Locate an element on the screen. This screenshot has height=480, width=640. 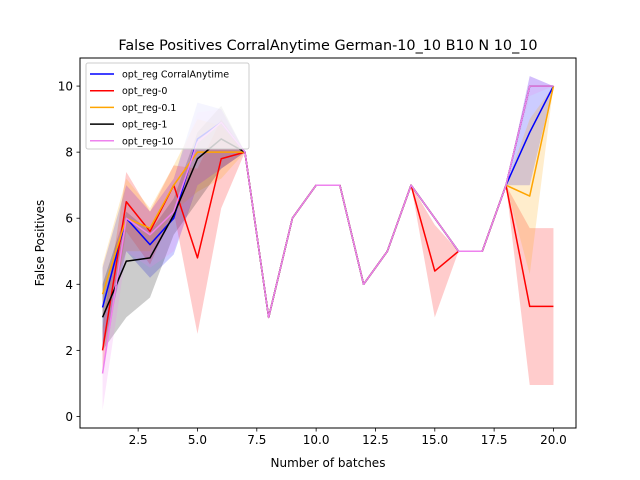
y-axis-ticks: 0 2 4 6 8 10 is located at coordinates (69, 252).